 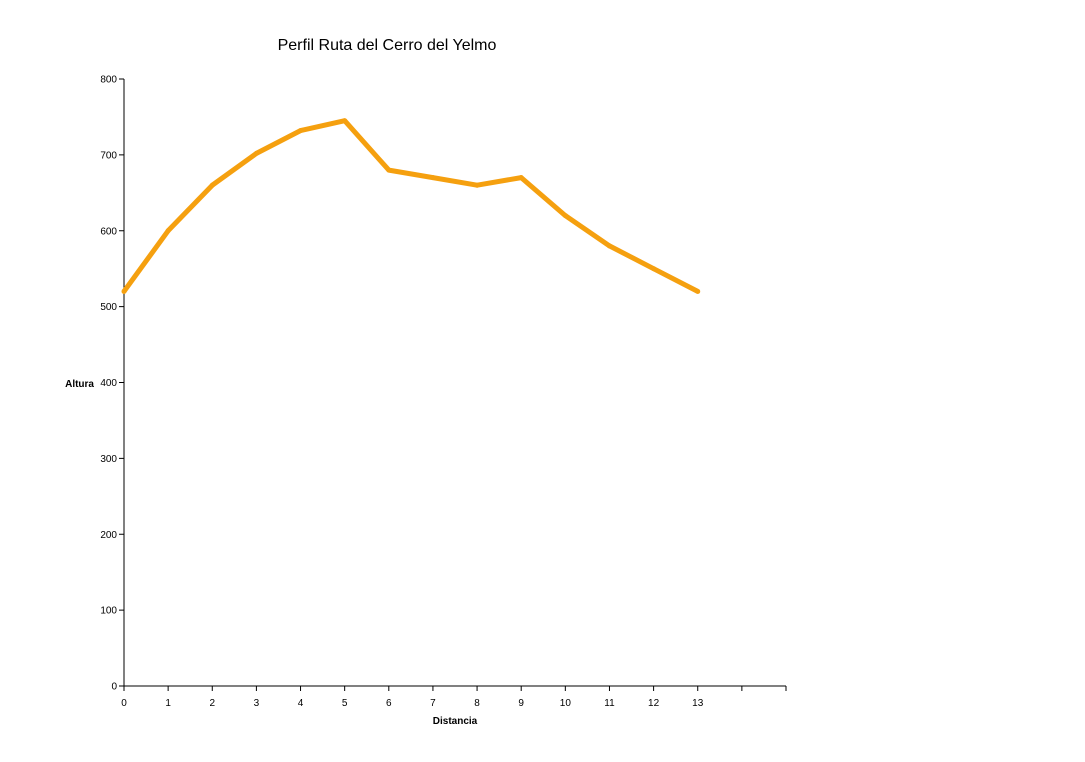 I want to click on y-tick-label: 500, so click(x=108, y=307).